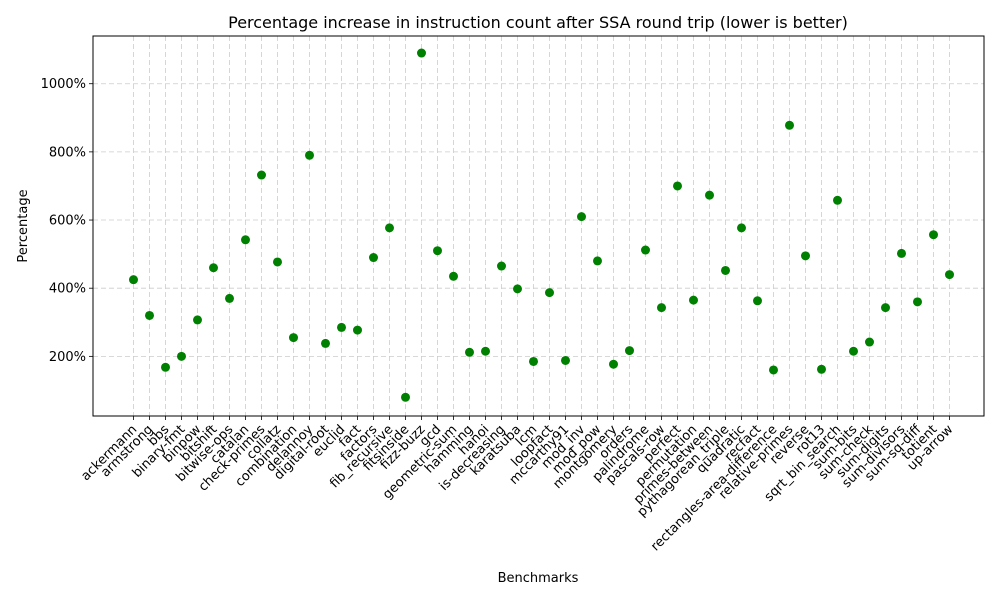 This screenshot has width=1000, height=600. What do you see at coordinates (67, 152) in the screenshot?
I see `y-tick-label: 800%` at bounding box center [67, 152].